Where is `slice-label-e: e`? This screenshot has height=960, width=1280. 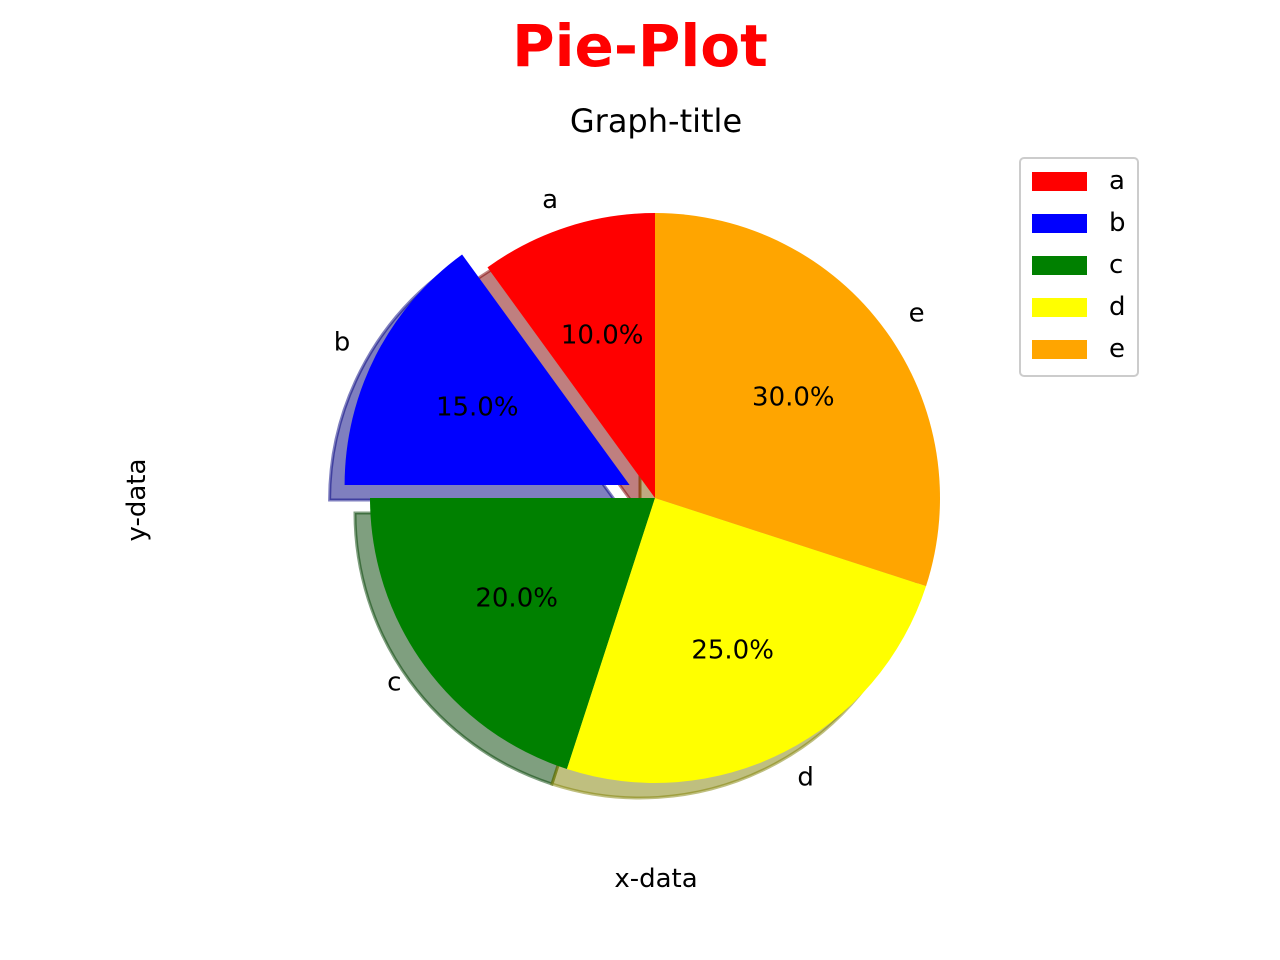 slice-label-e: e is located at coordinates (917, 314).